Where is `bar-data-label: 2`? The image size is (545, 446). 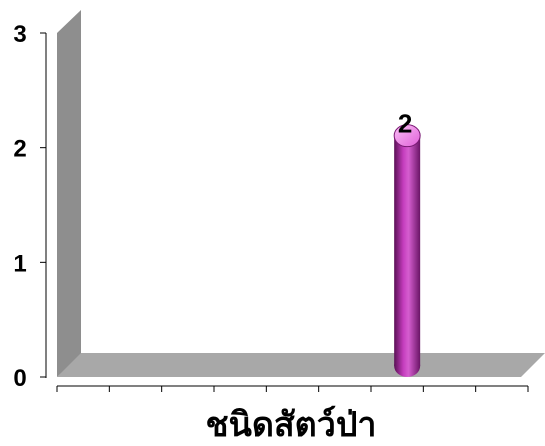 bar-data-label: 2 is located at coordinates (405, 124).